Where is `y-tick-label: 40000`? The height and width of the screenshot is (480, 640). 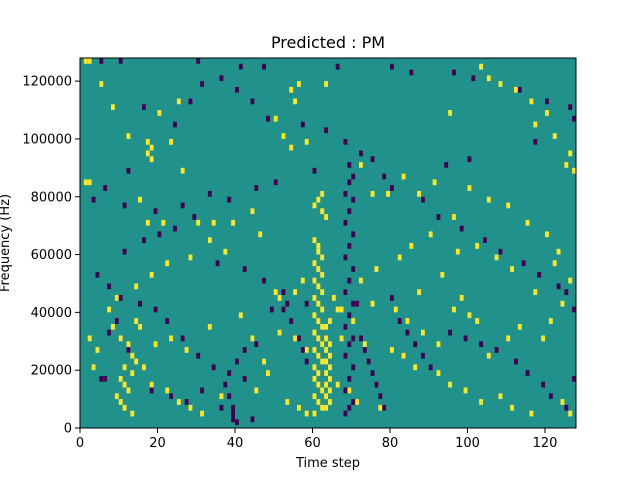
y-tick-label: 40000 is located at coordinates (51, 313).